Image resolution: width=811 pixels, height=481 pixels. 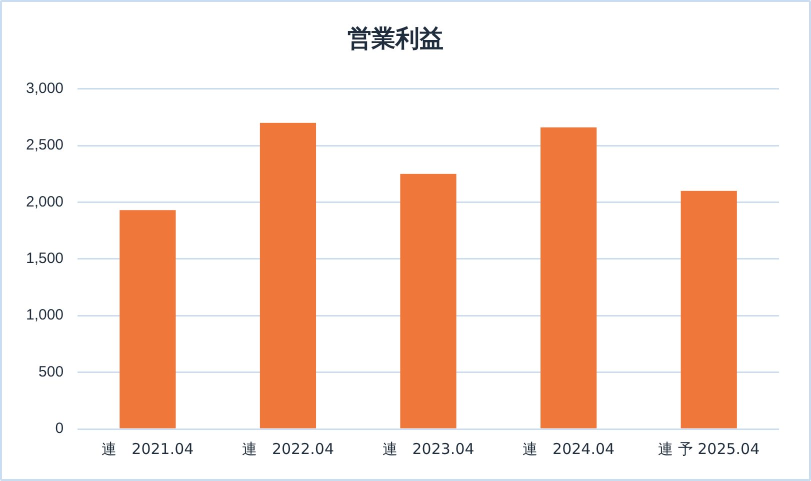 I want to click on x-tick-label: 連 2024.04, so click(x=568, y=449).